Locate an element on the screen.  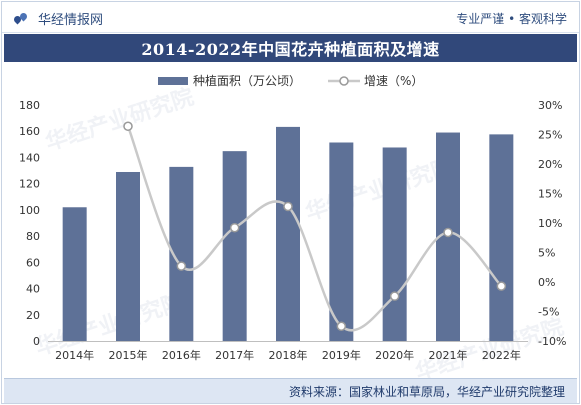
chart-title: 2014-2022年中国花卉种植面积及增速 is located at coordinates (290, 49).